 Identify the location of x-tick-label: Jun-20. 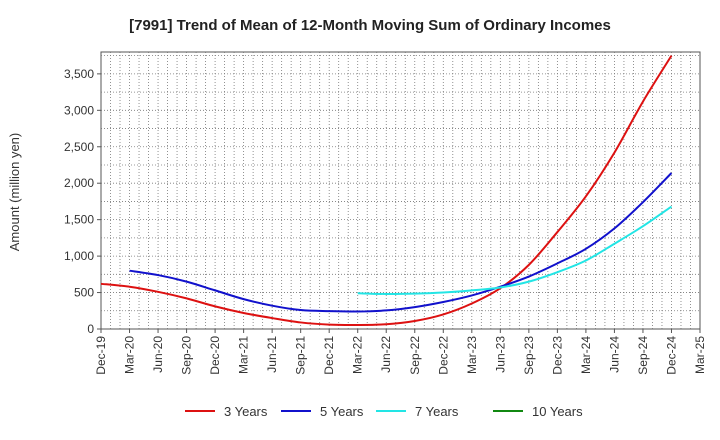
(158, 354).